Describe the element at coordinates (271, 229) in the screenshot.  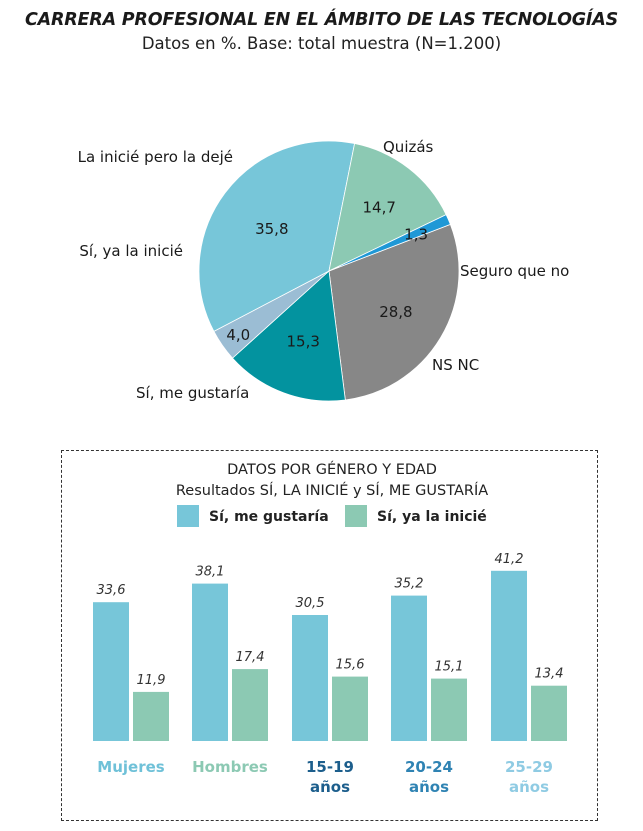
I see `pie-value-label: 35,8` at that location.